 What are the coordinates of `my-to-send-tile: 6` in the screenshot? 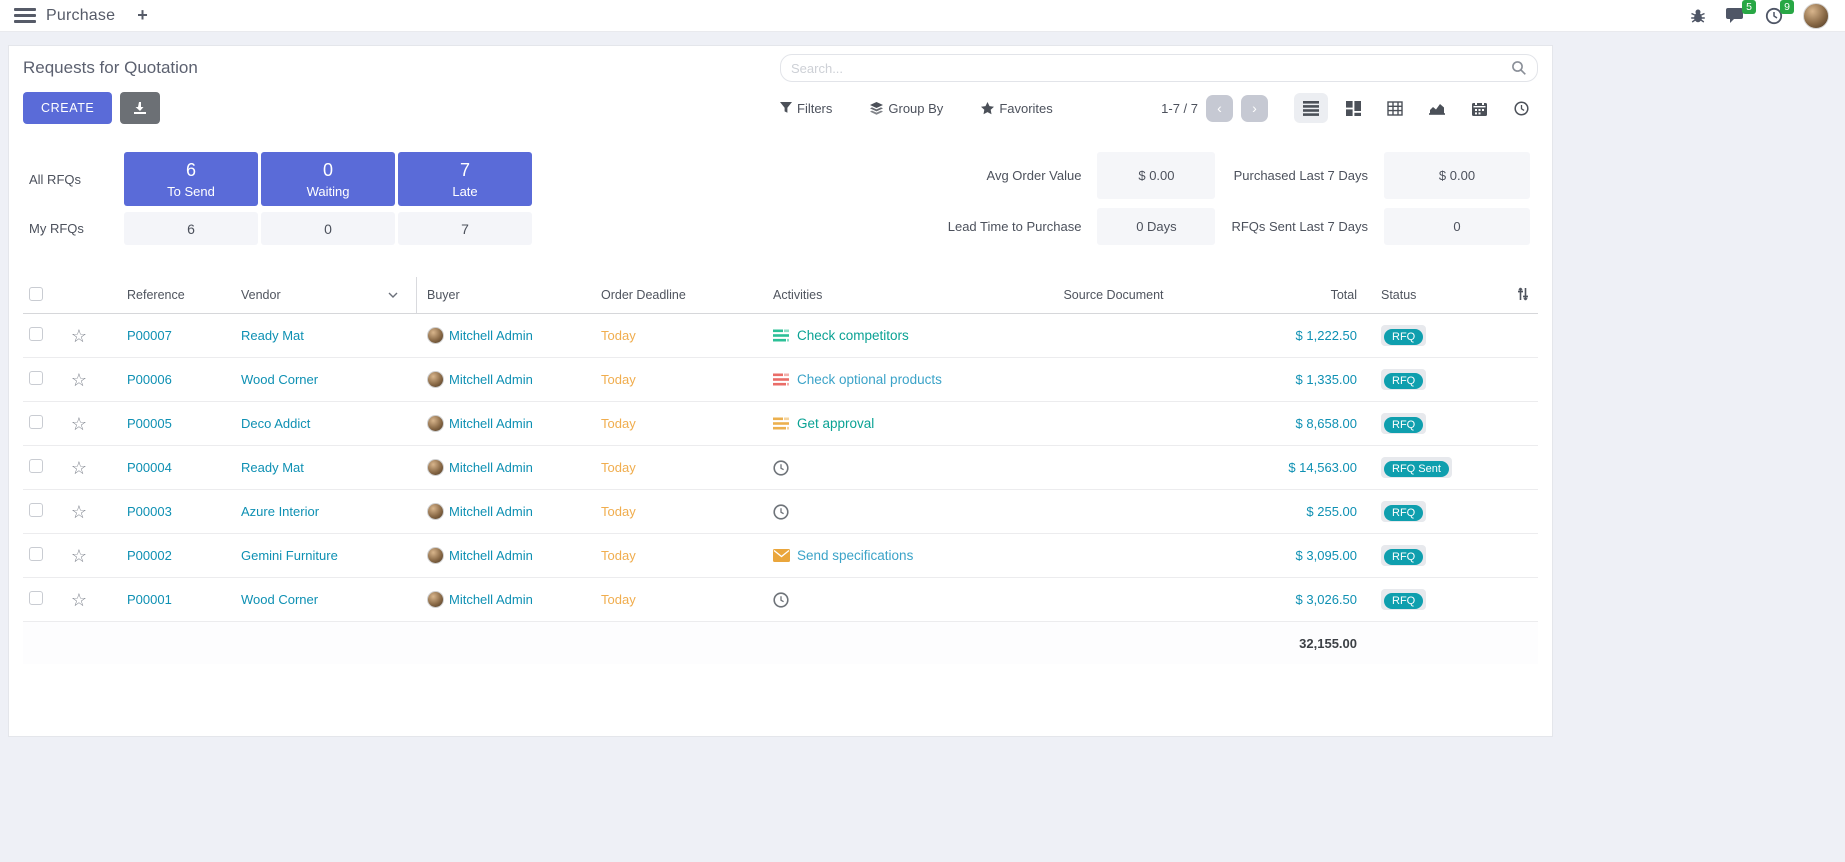 It's located at (191, 228).